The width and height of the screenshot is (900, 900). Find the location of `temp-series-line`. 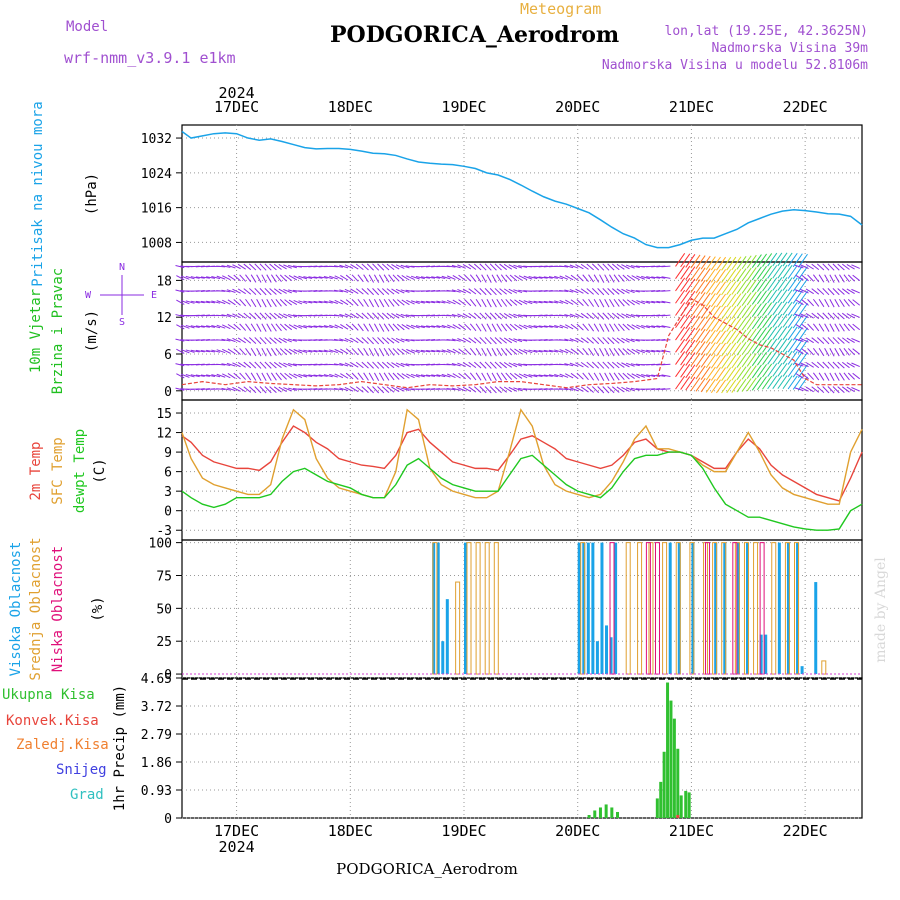

temp-series-line is located at coordinates (522, 463).